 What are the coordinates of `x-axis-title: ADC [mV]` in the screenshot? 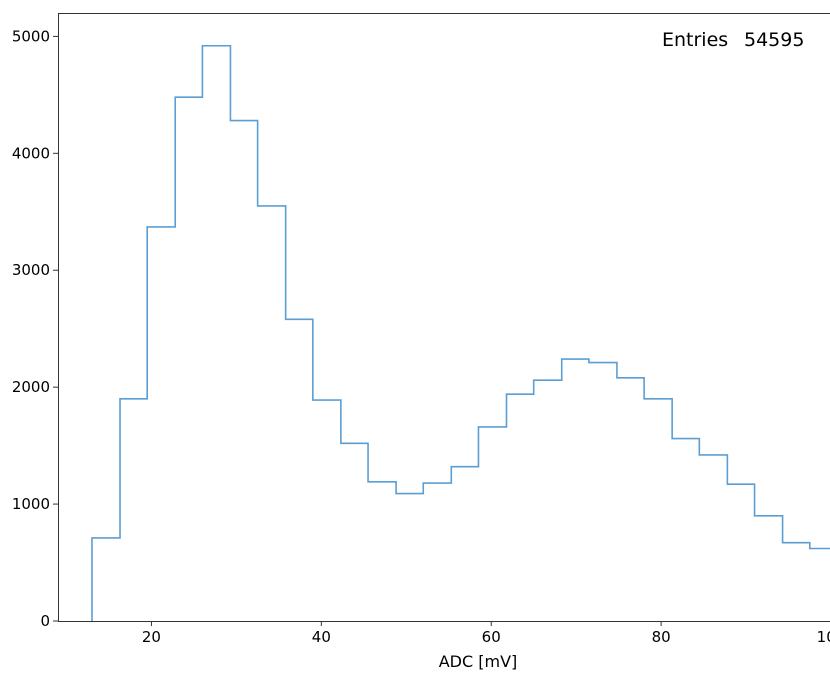 It's located at (478, 661).